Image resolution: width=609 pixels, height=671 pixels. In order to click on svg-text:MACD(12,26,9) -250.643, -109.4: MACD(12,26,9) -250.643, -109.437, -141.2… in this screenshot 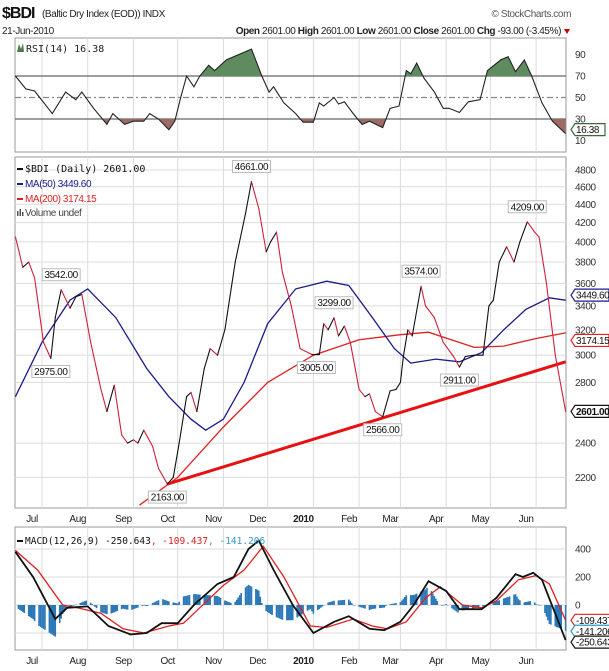, I will do `click(145, 541)`.